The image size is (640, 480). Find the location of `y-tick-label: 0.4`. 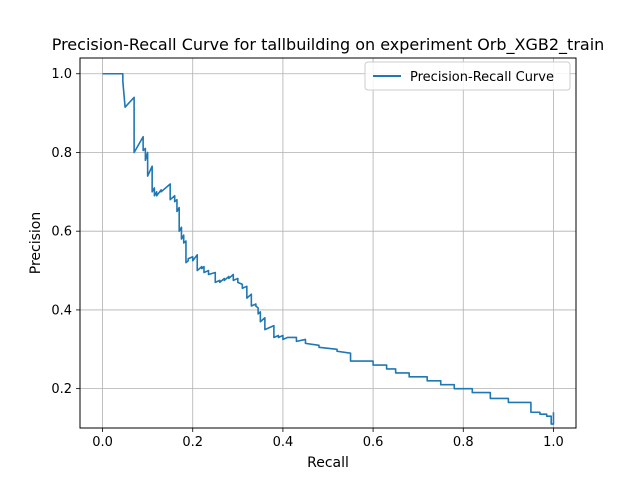

y-tick-label: 0.4 is located at coordinates (61, 310).